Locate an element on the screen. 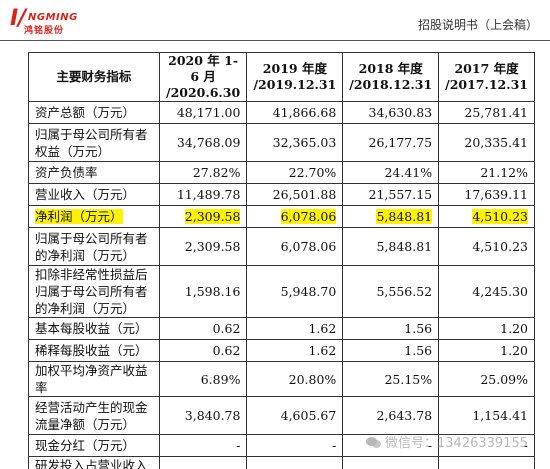  logo-mark: I/ is located at coordinates (18, 18).